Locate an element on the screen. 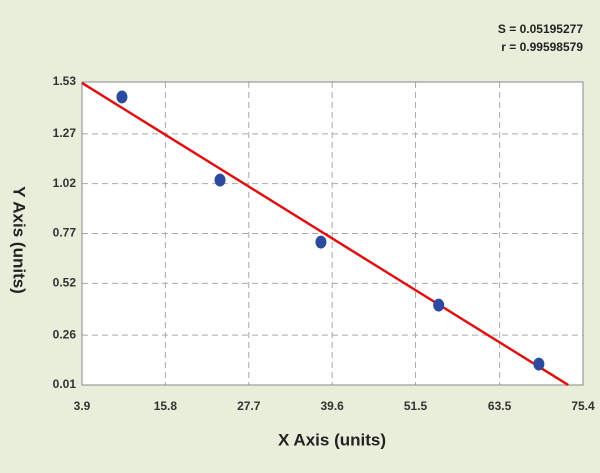 Image resolution: width=600 pixels, height=473 pixels. y-tick-label: 1.53 is located at coordinates (65, 81).